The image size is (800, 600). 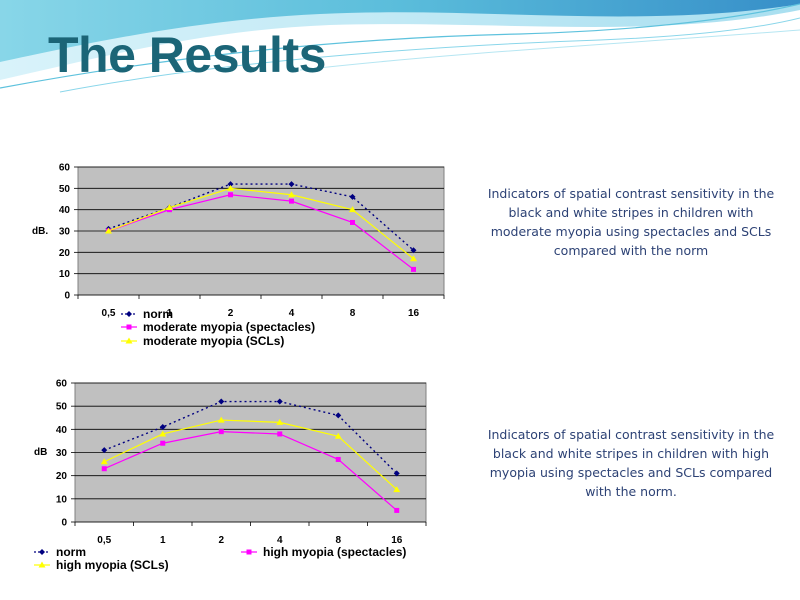 I want to click on legend-label: high myopia (spectacles), so click(x=334, y=552).